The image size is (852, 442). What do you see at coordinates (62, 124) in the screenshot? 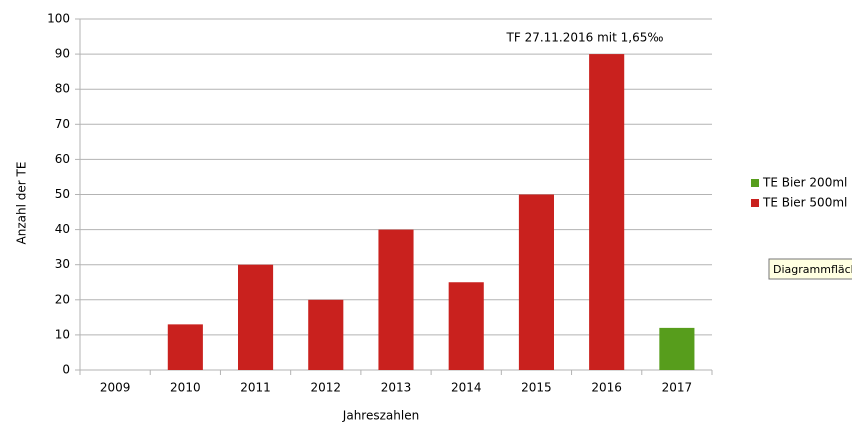
I see `y-tick-label: 70` at bounding box center [62, 124].